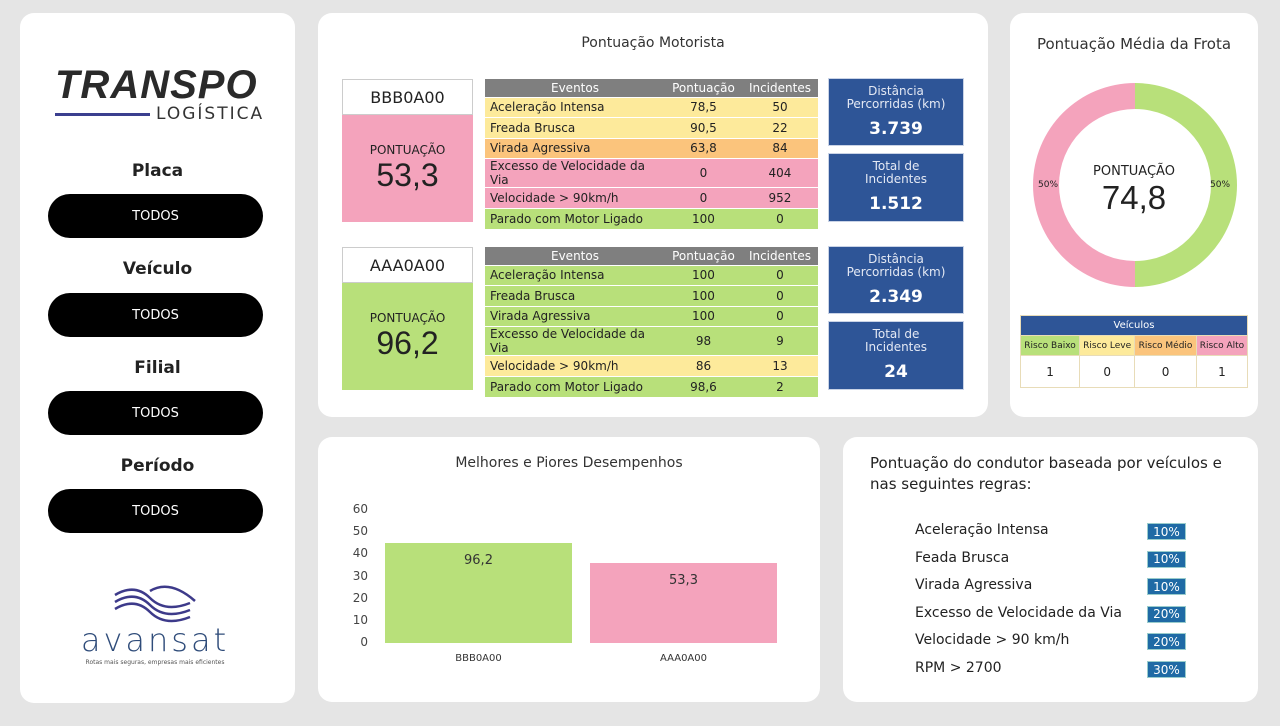 The image size is (1280, 726). Describe the element at coordinates (651, 173) in the screenshot. I see `event-row: Excesso de Velocidade da Via 0 404` at that location.